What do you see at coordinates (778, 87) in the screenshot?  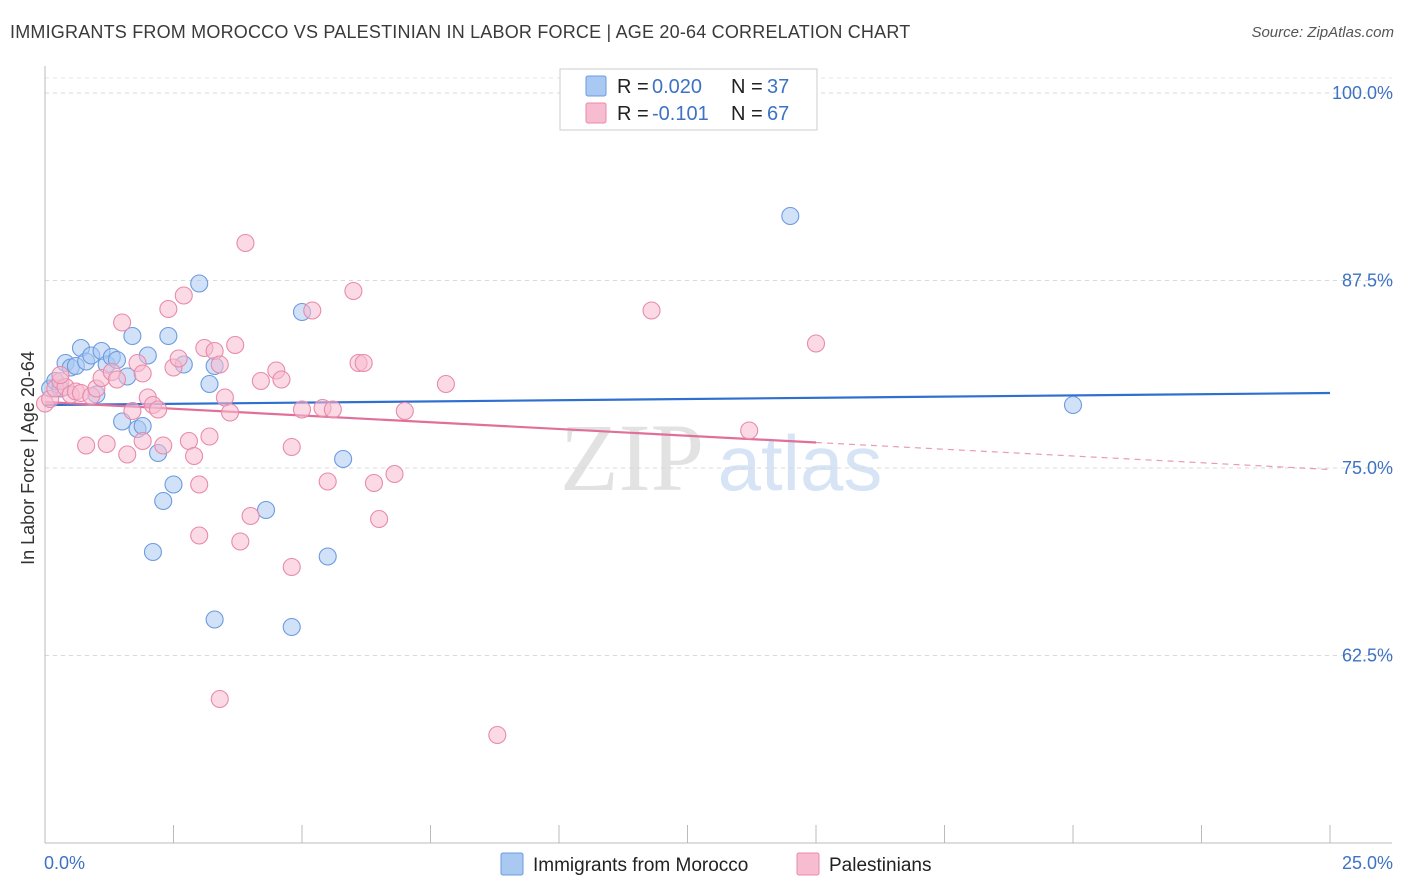 I see `legend-n-value-morocco: 37` at bounding box center [778, 87].